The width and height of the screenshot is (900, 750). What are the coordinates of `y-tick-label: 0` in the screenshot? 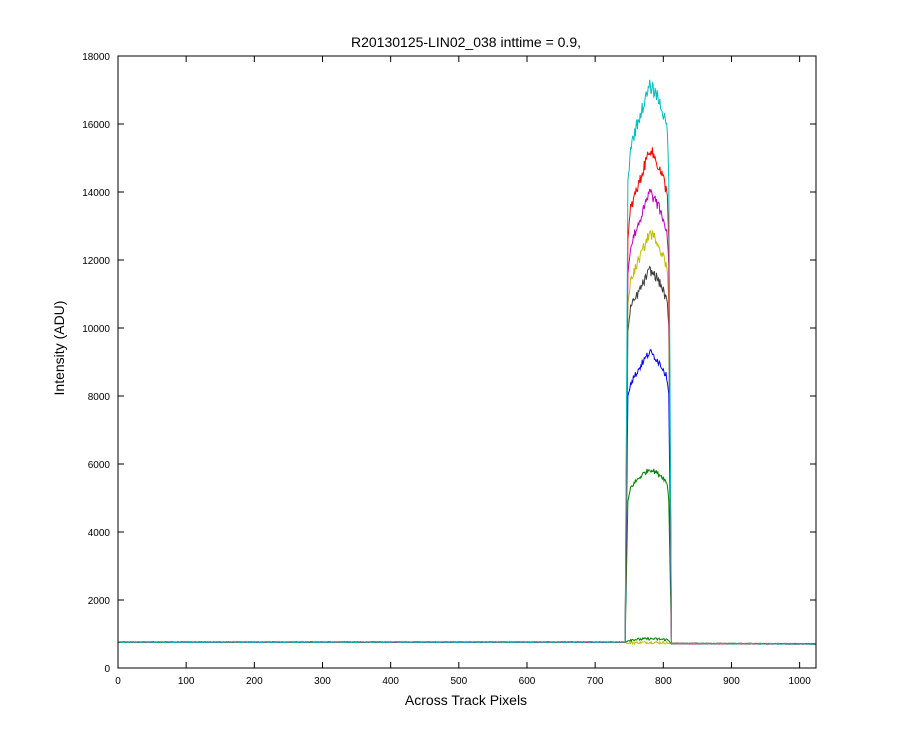 It's located at (107, 669).